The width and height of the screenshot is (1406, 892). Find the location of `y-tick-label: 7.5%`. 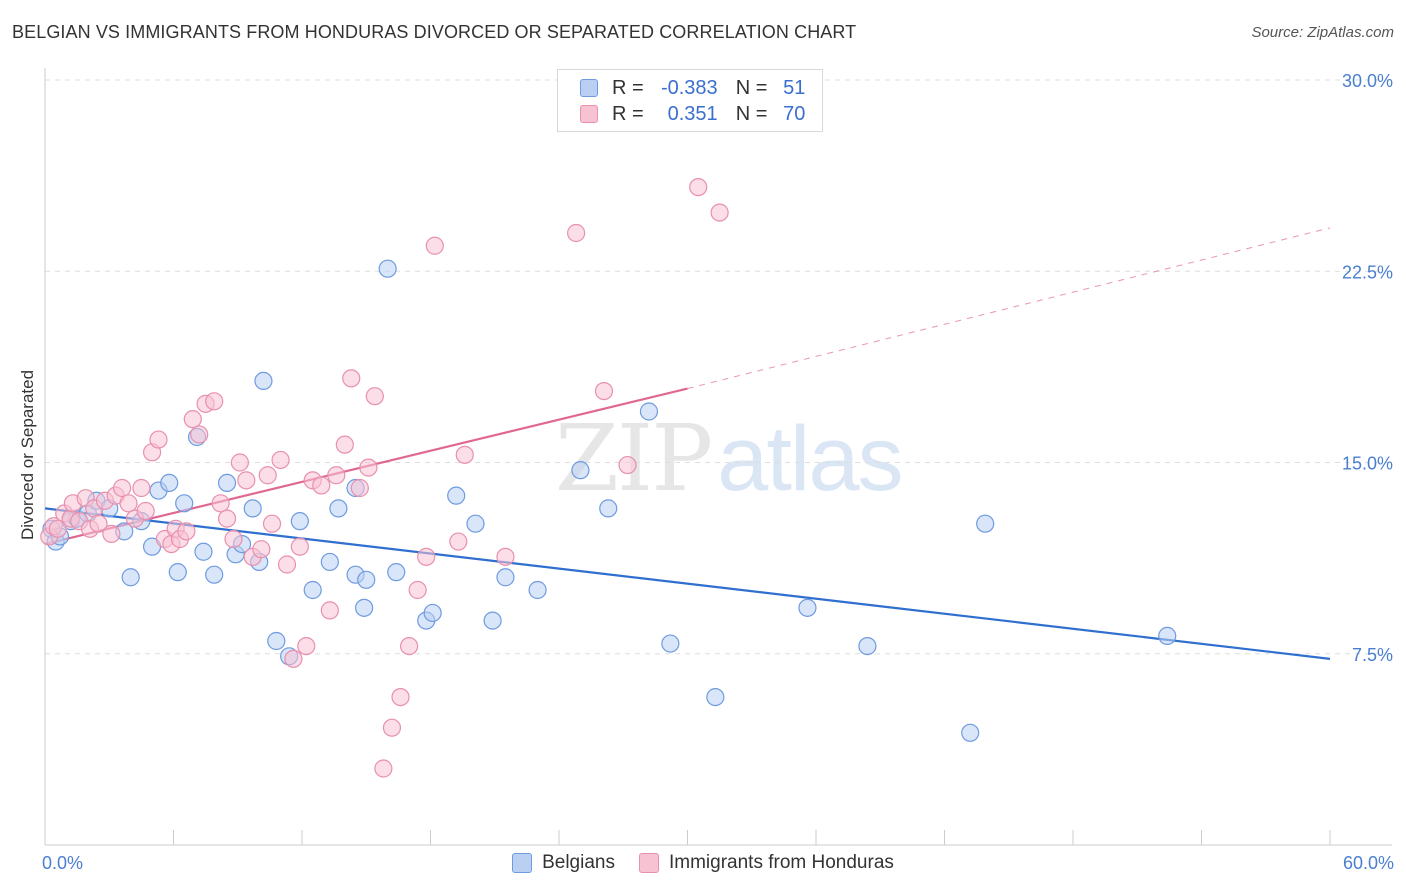

y-tick-label: 7.5% is located at coordinates (1372, 655).